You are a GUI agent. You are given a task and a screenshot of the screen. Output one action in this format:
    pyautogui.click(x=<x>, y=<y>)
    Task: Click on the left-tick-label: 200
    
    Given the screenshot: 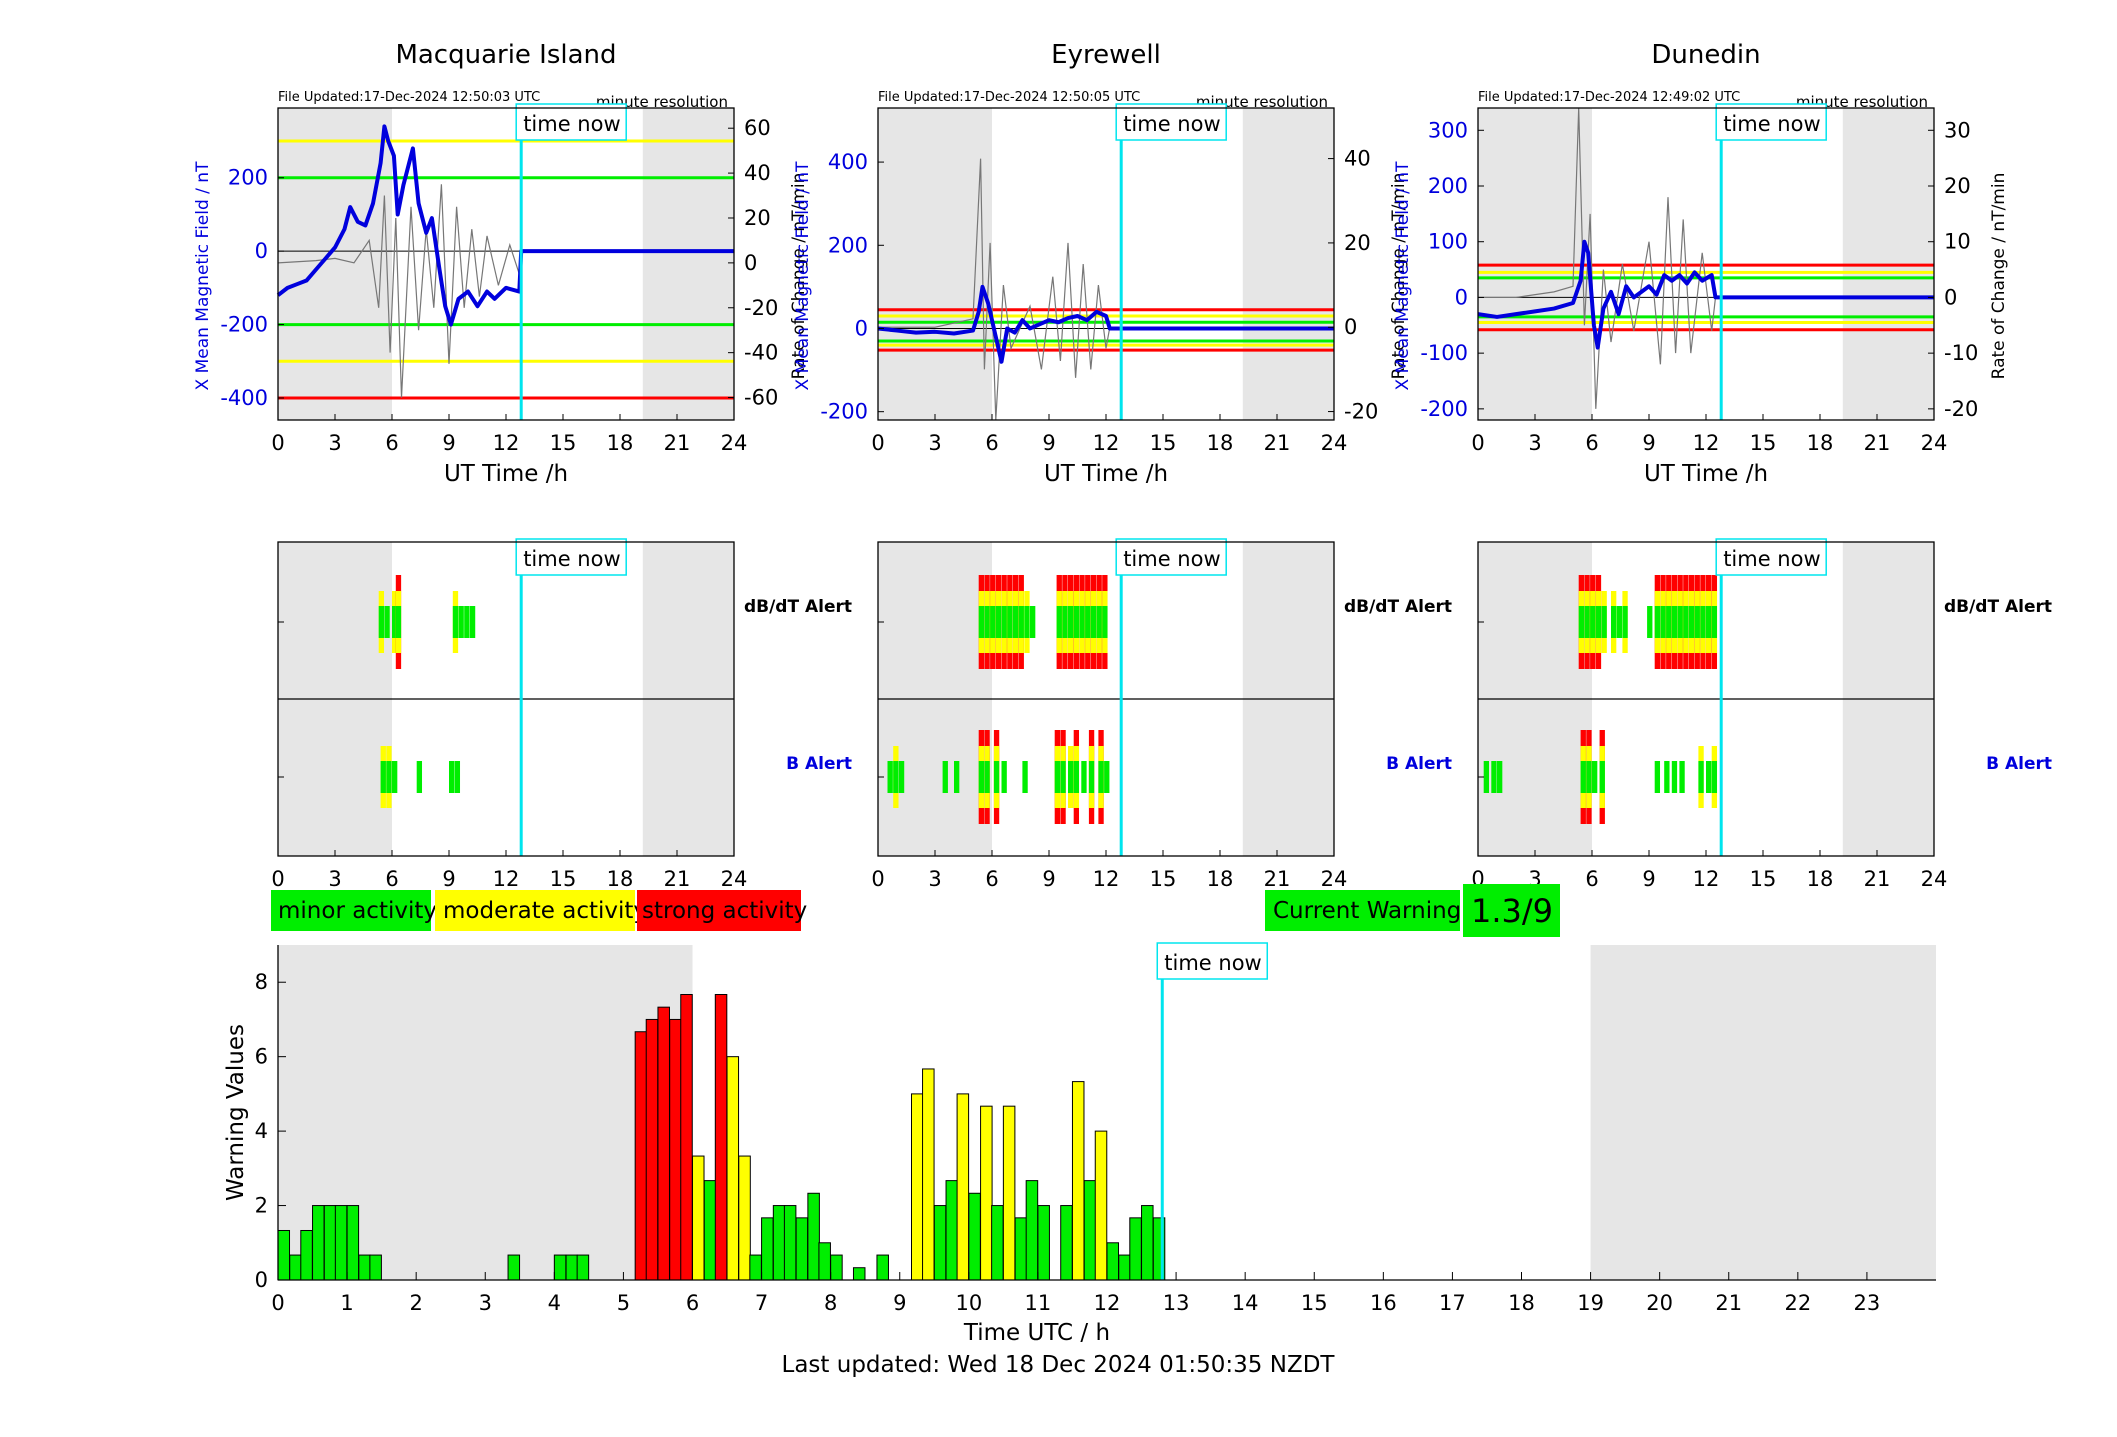 What is the action you would take?
    pyautogui.click(x=1448, y=186)
    